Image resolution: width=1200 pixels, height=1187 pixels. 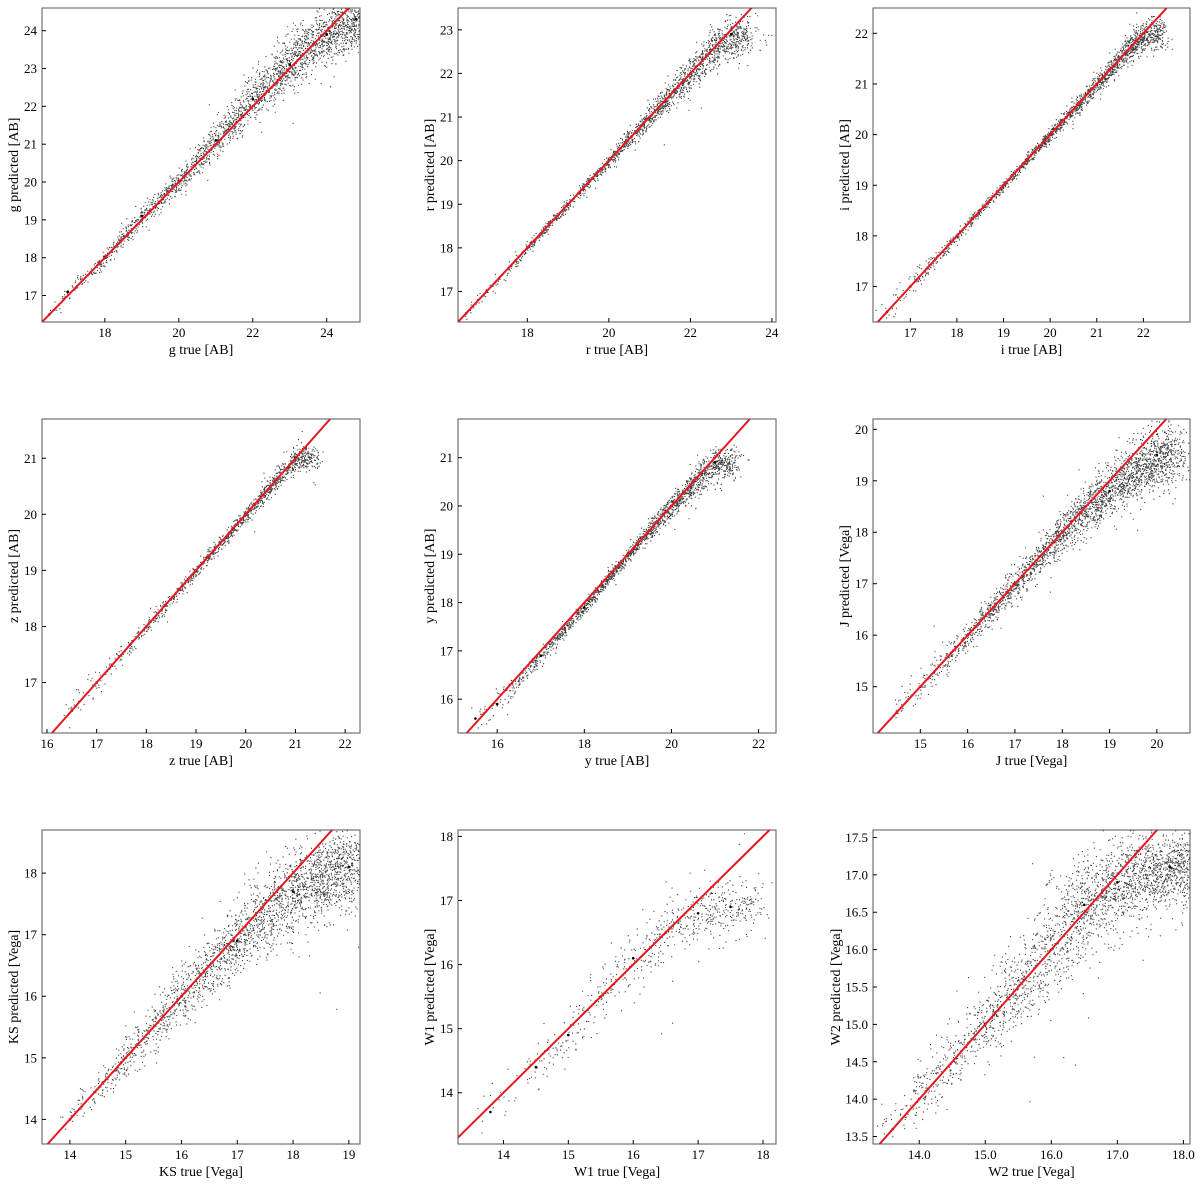 I want to click on y-axis-label-g: g predicted [AB], so click(x=14, y=165).